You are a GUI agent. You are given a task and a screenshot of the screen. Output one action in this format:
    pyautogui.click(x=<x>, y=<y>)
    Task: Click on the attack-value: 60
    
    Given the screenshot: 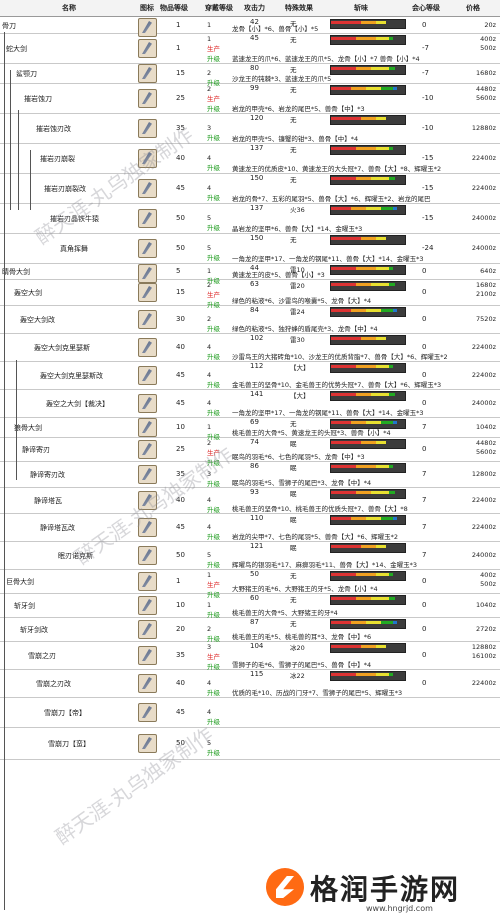 What is the action you would take?
    pyautogui.click(x=254, y=598)
    